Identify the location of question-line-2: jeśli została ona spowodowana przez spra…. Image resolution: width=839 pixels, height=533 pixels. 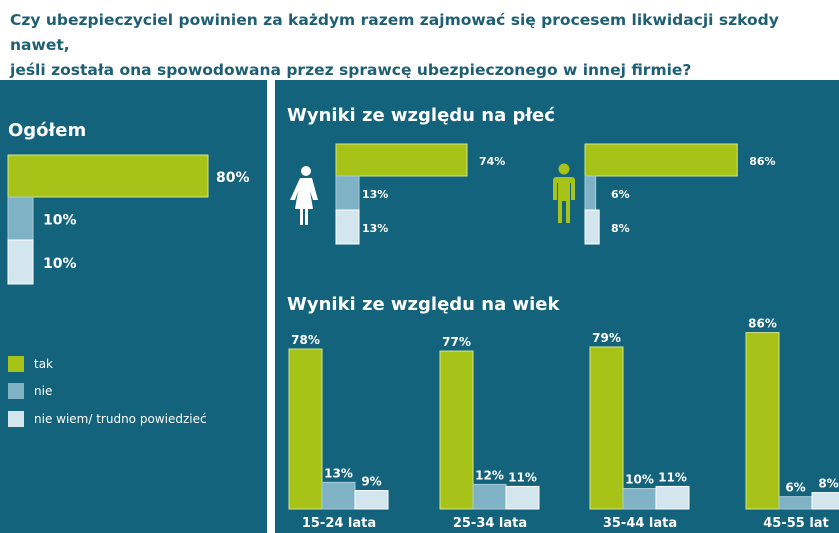
(351, 70).